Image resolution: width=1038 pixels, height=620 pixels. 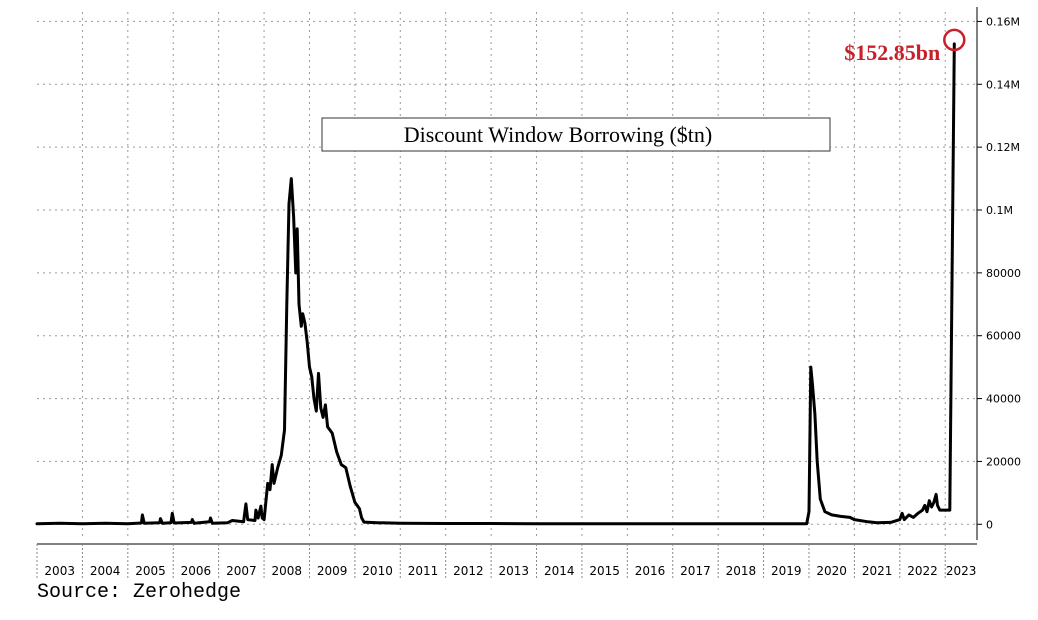 I want to click on chart-title: Discount Window Borrowing ($tn), so click(x=558, y=134).